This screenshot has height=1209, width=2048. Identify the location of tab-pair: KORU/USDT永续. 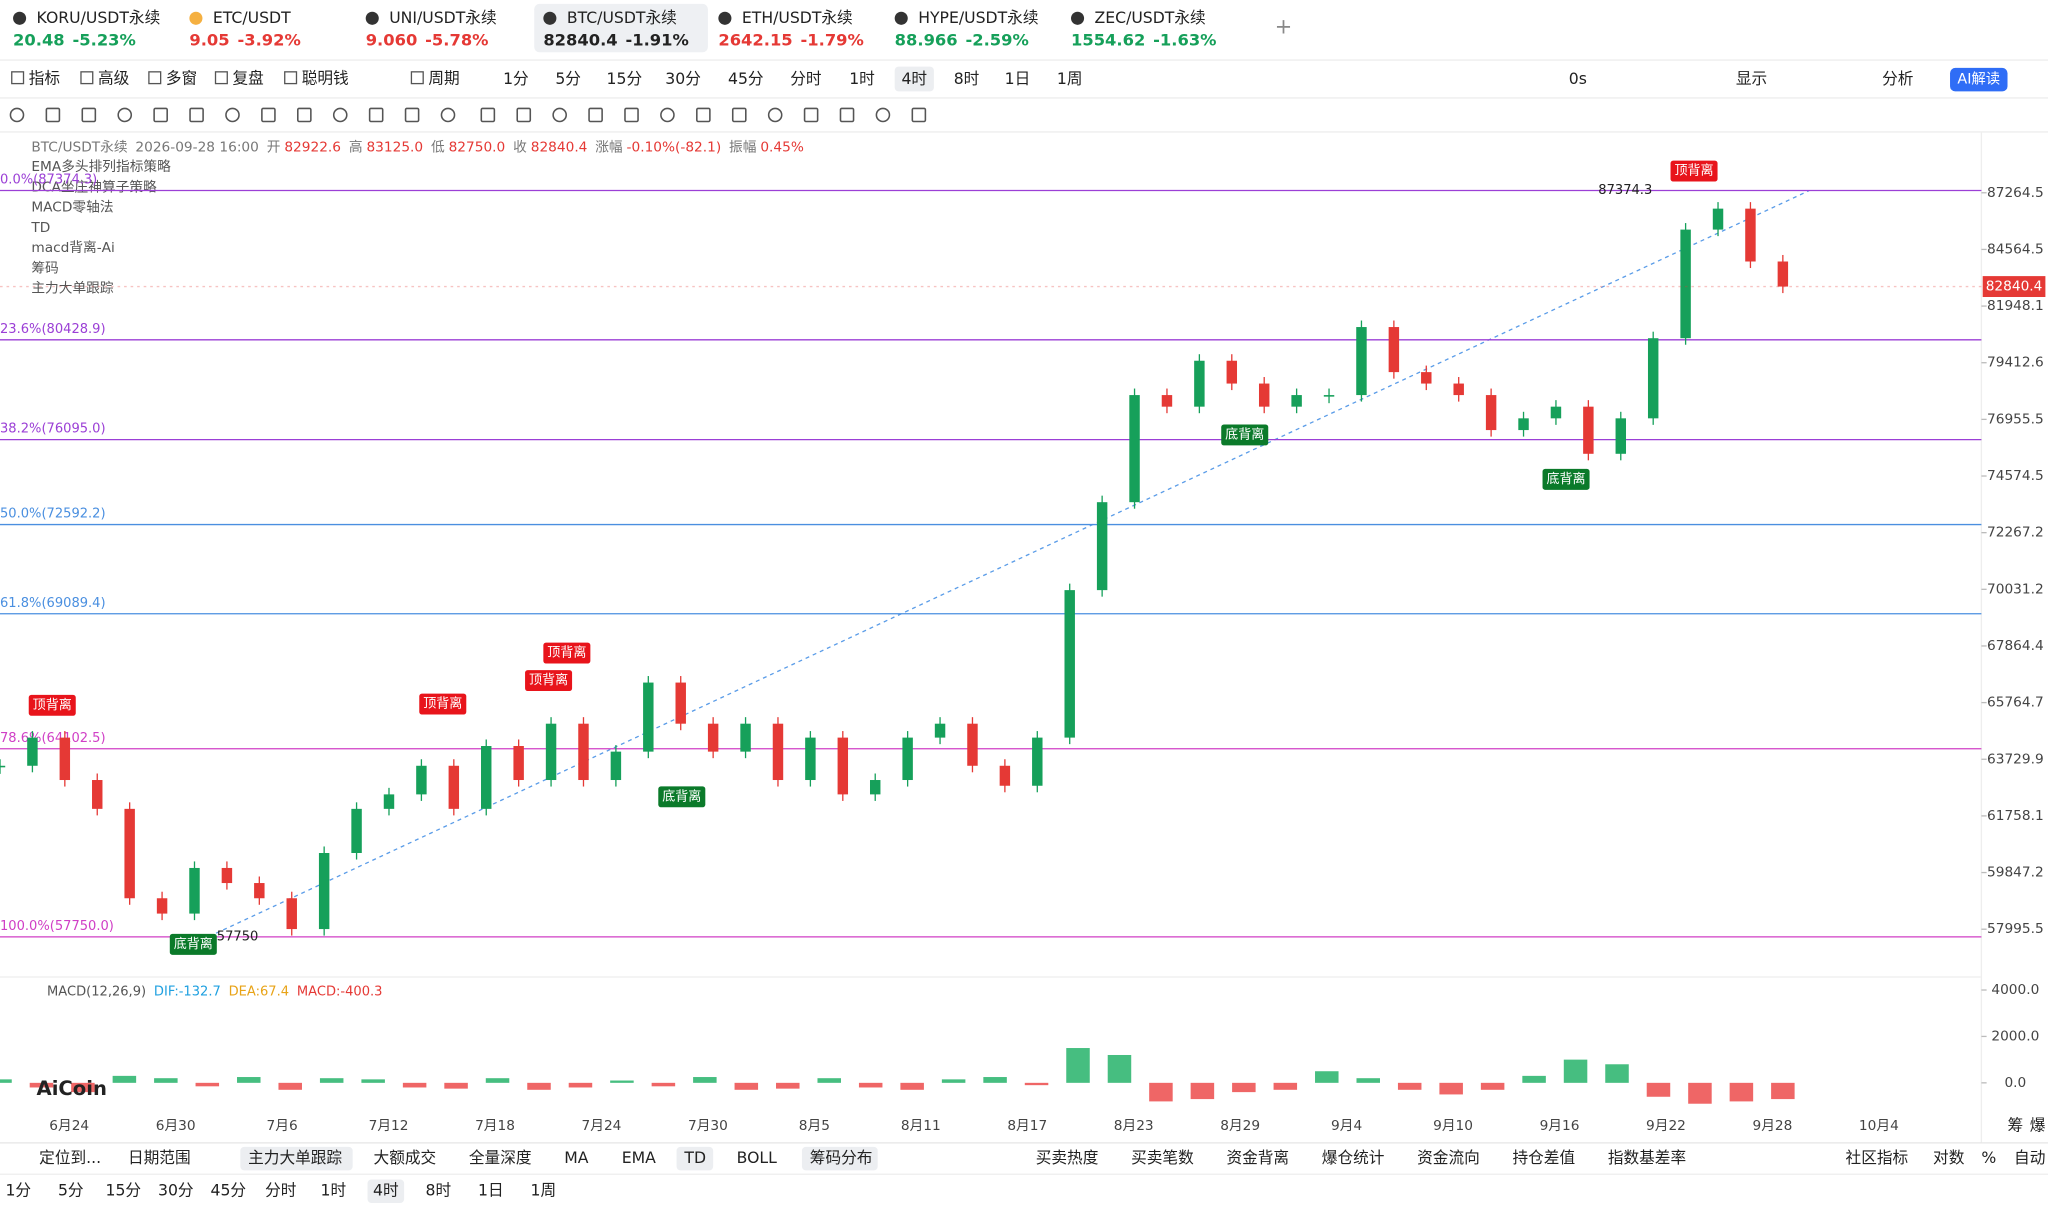
(99, 17).